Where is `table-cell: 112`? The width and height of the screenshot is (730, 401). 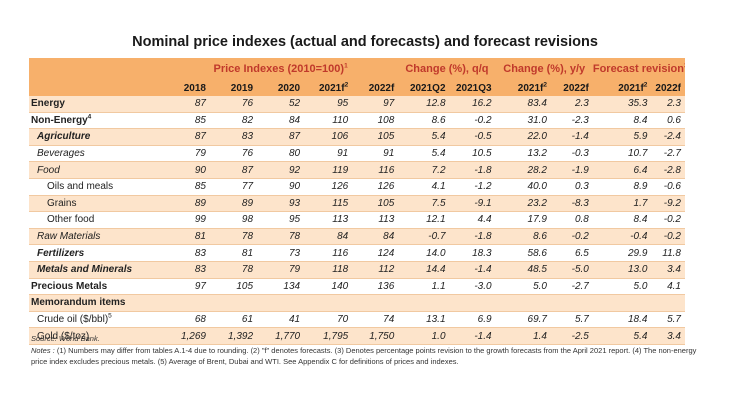 table-cell: 112 is located at coordinates (375, 270).